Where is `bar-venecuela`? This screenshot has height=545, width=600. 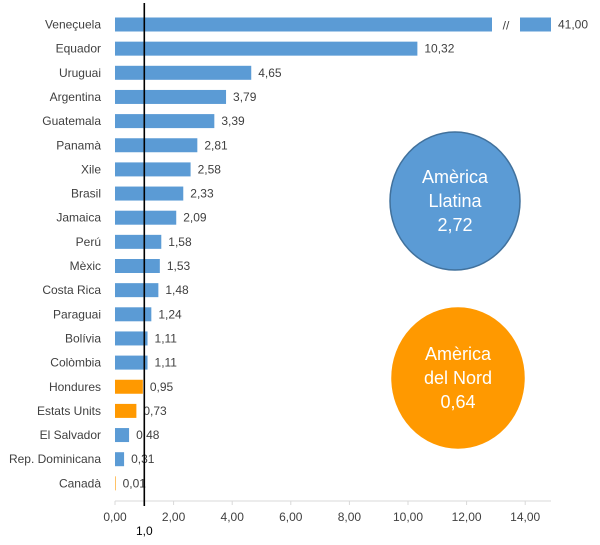 bar-venecuela is located at coordinates (303, 24).